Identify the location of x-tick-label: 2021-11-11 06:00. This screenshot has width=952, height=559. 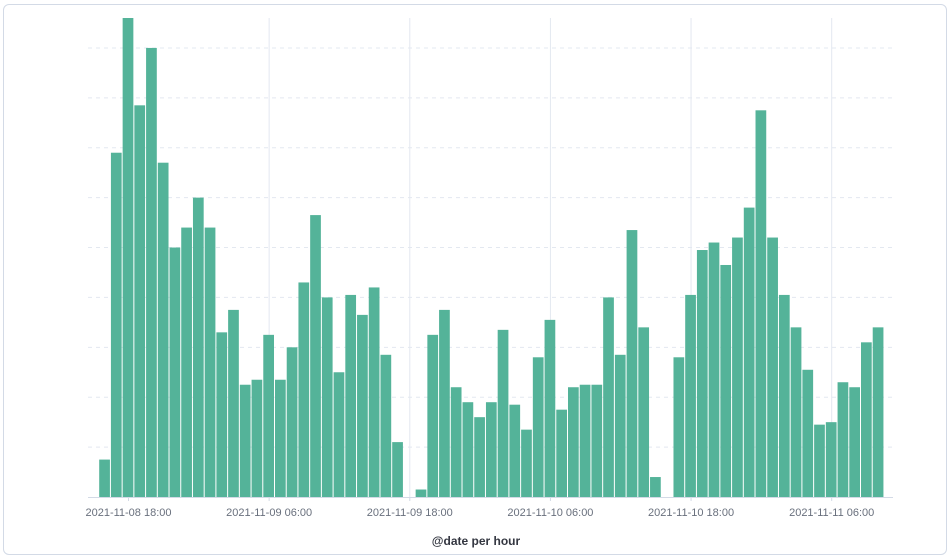
(831, 513).